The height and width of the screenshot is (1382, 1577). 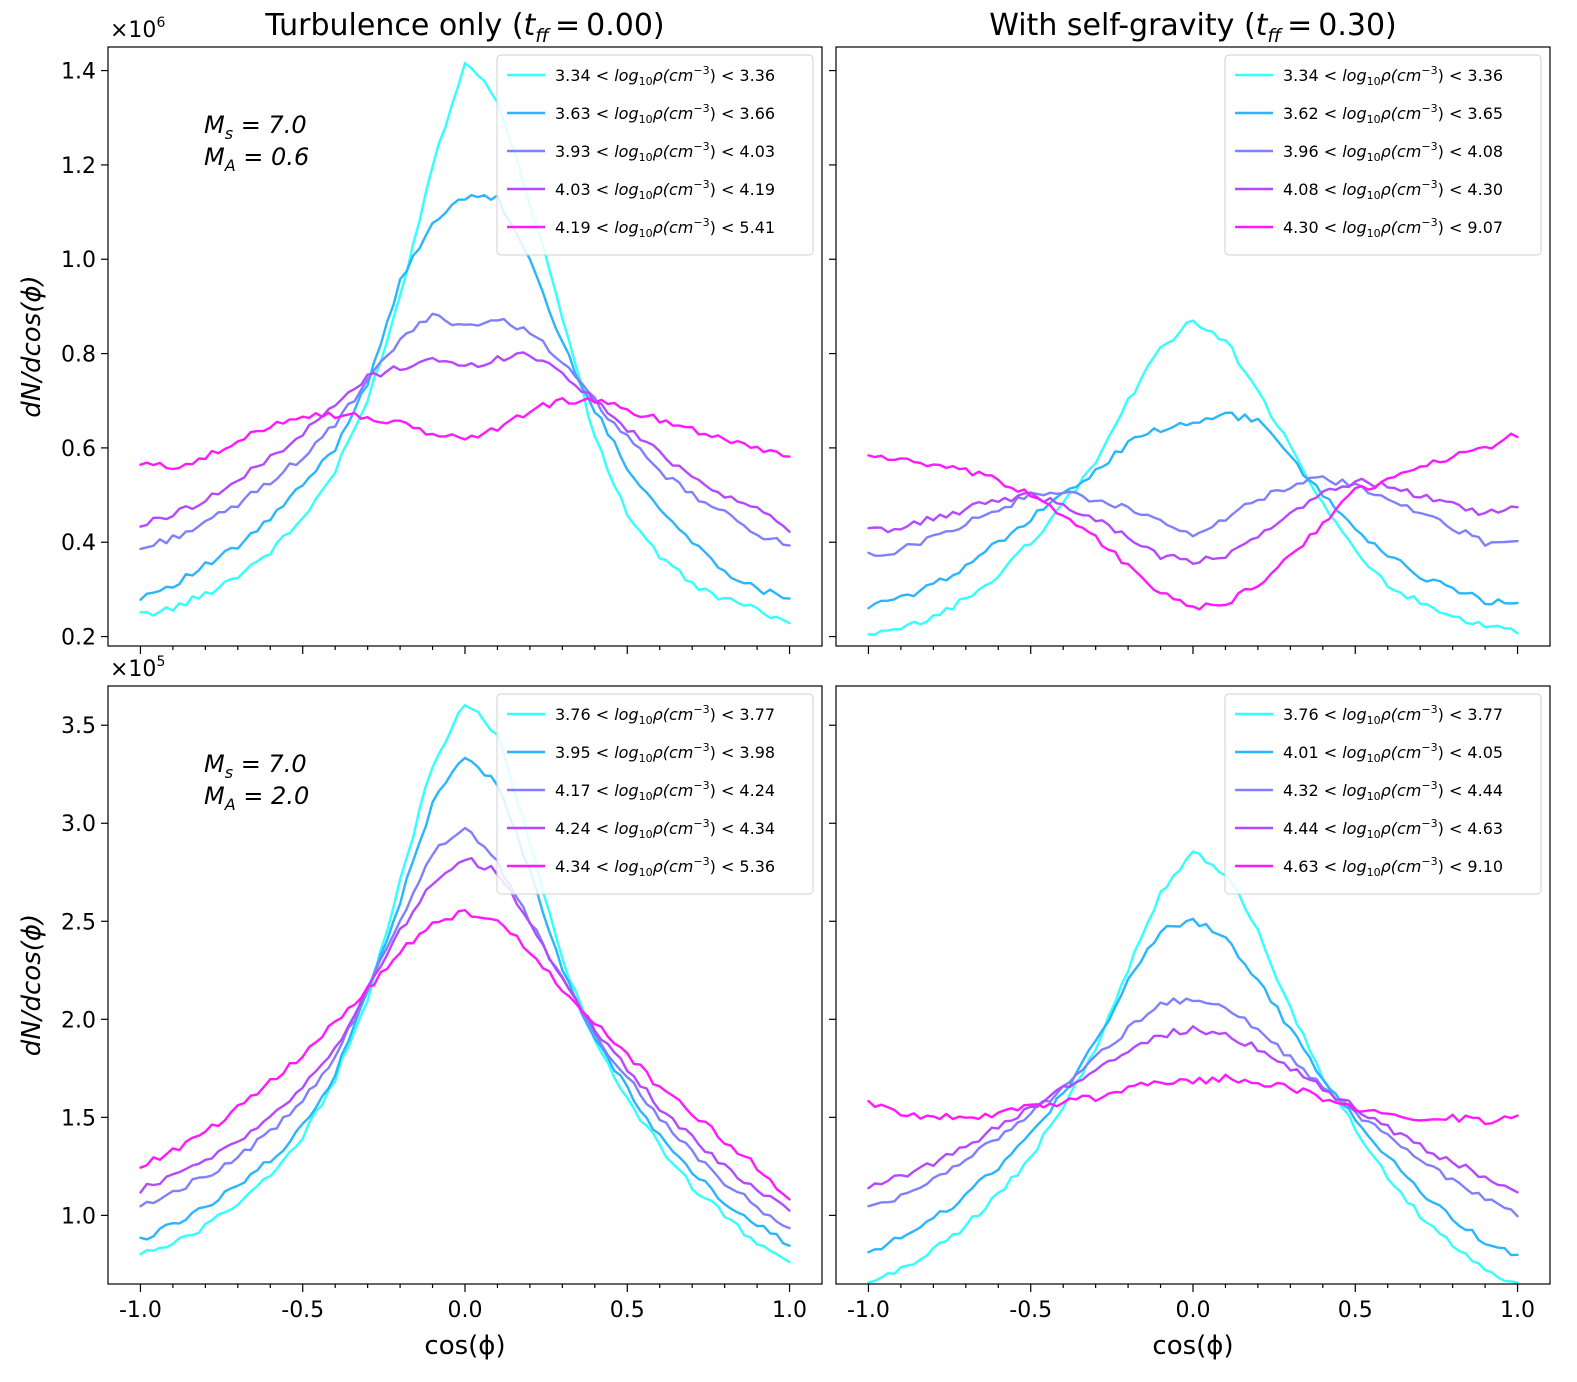 What do you see at coordinates (214, 125) in the screenshot?
I see `annotation-symbol: M` at bounding box center [214, 125].